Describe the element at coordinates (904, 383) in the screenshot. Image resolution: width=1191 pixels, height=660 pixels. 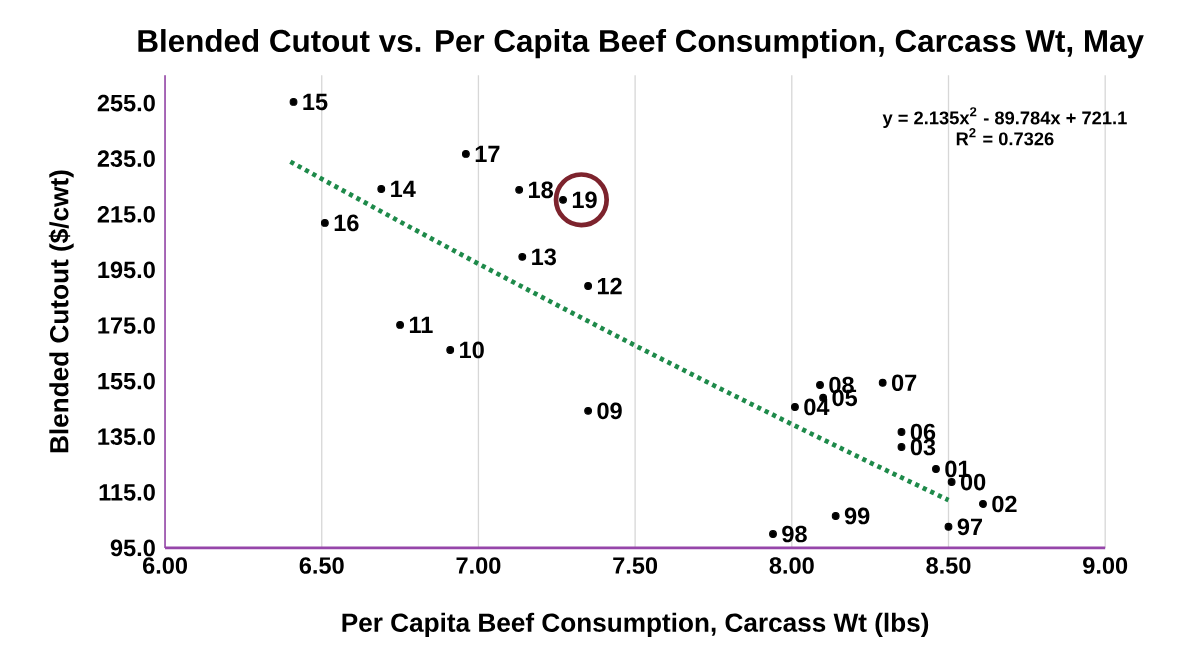
I see `annotation: 07` at that location.